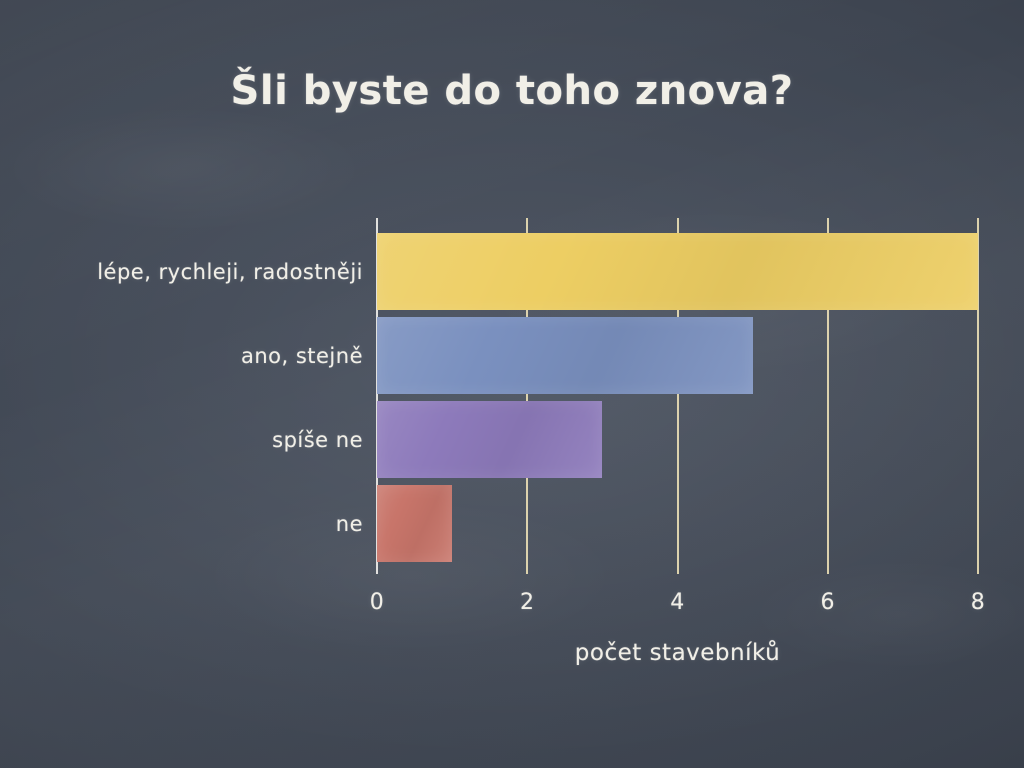  Describe the element at coordinates (349, 523) in the screenshot. I see `category-label: ne` at that location.